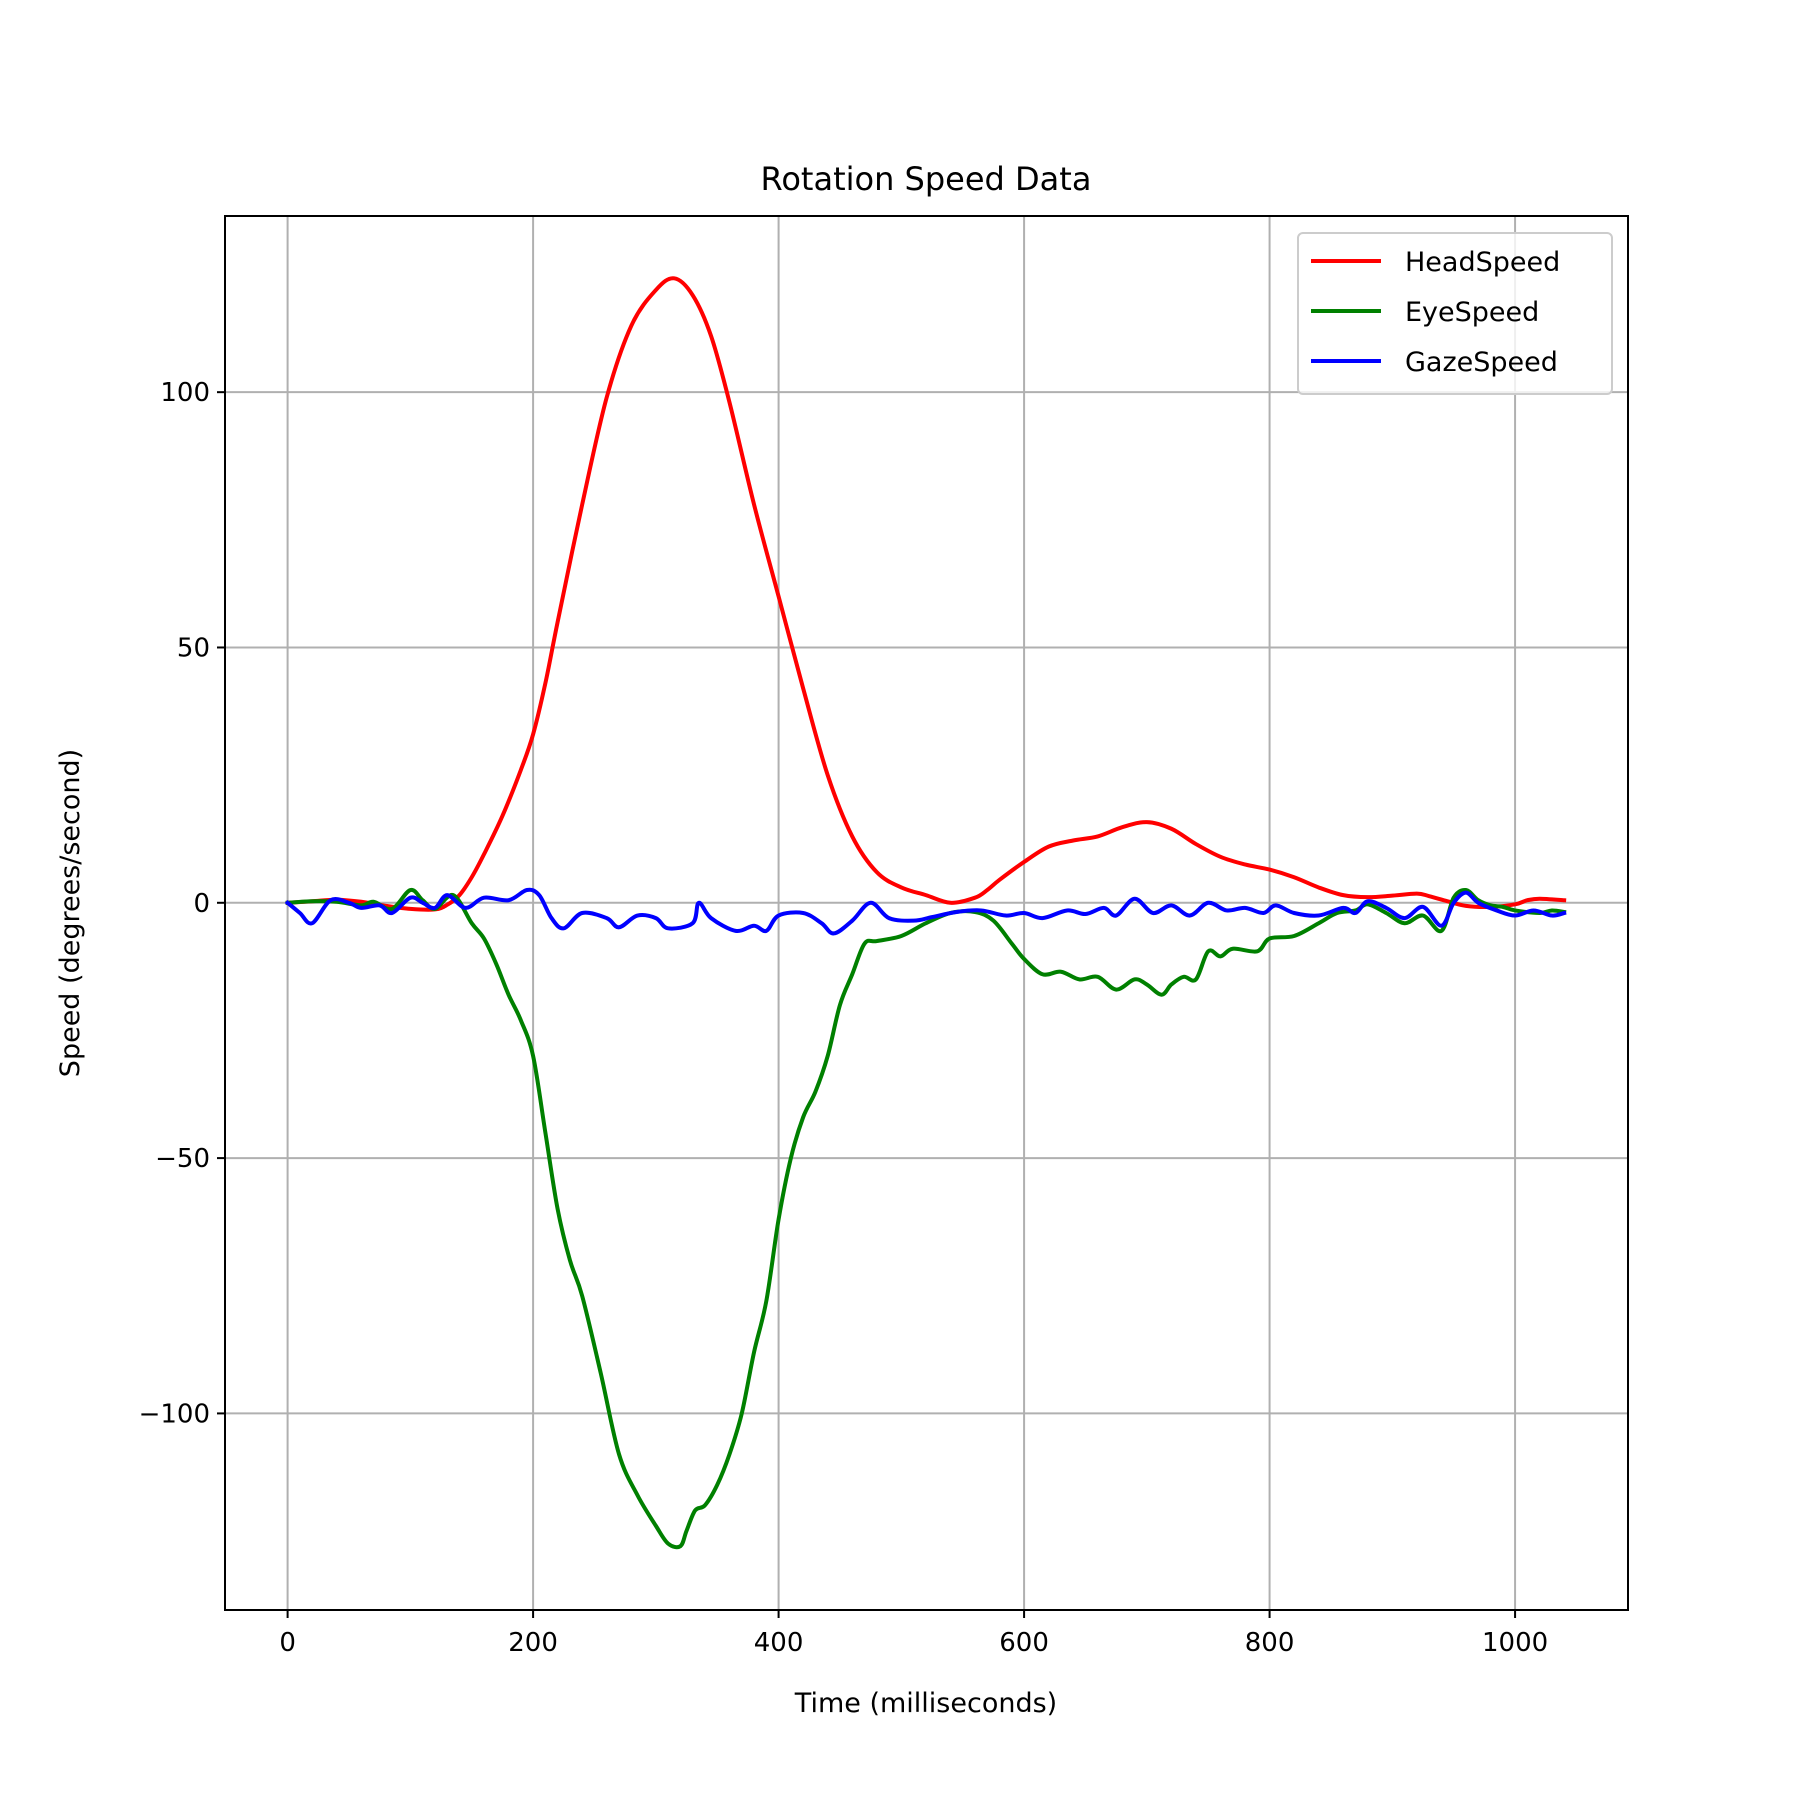 The image size is (1800, 1800). I want to click on y-tick-label: −100, so click(174, 1414).